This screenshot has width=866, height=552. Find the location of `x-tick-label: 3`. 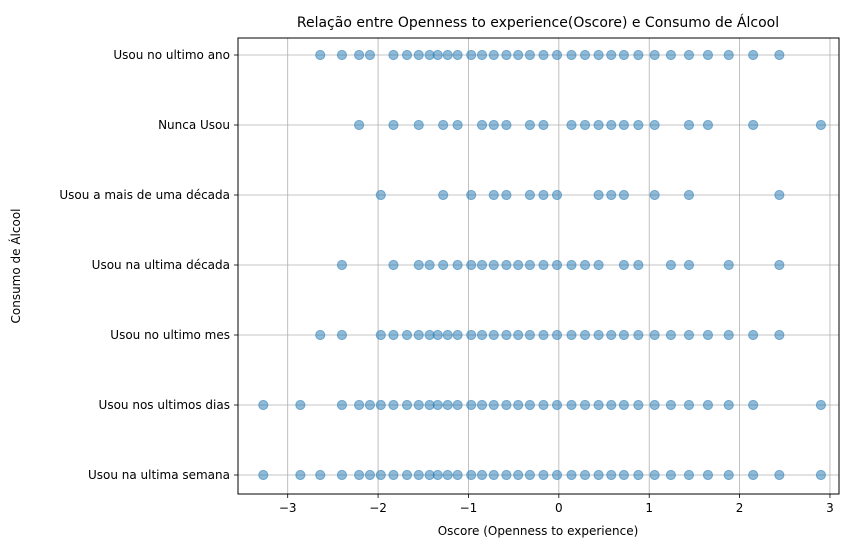

x-tick-label: 3 is located at coordinates (830, 508).